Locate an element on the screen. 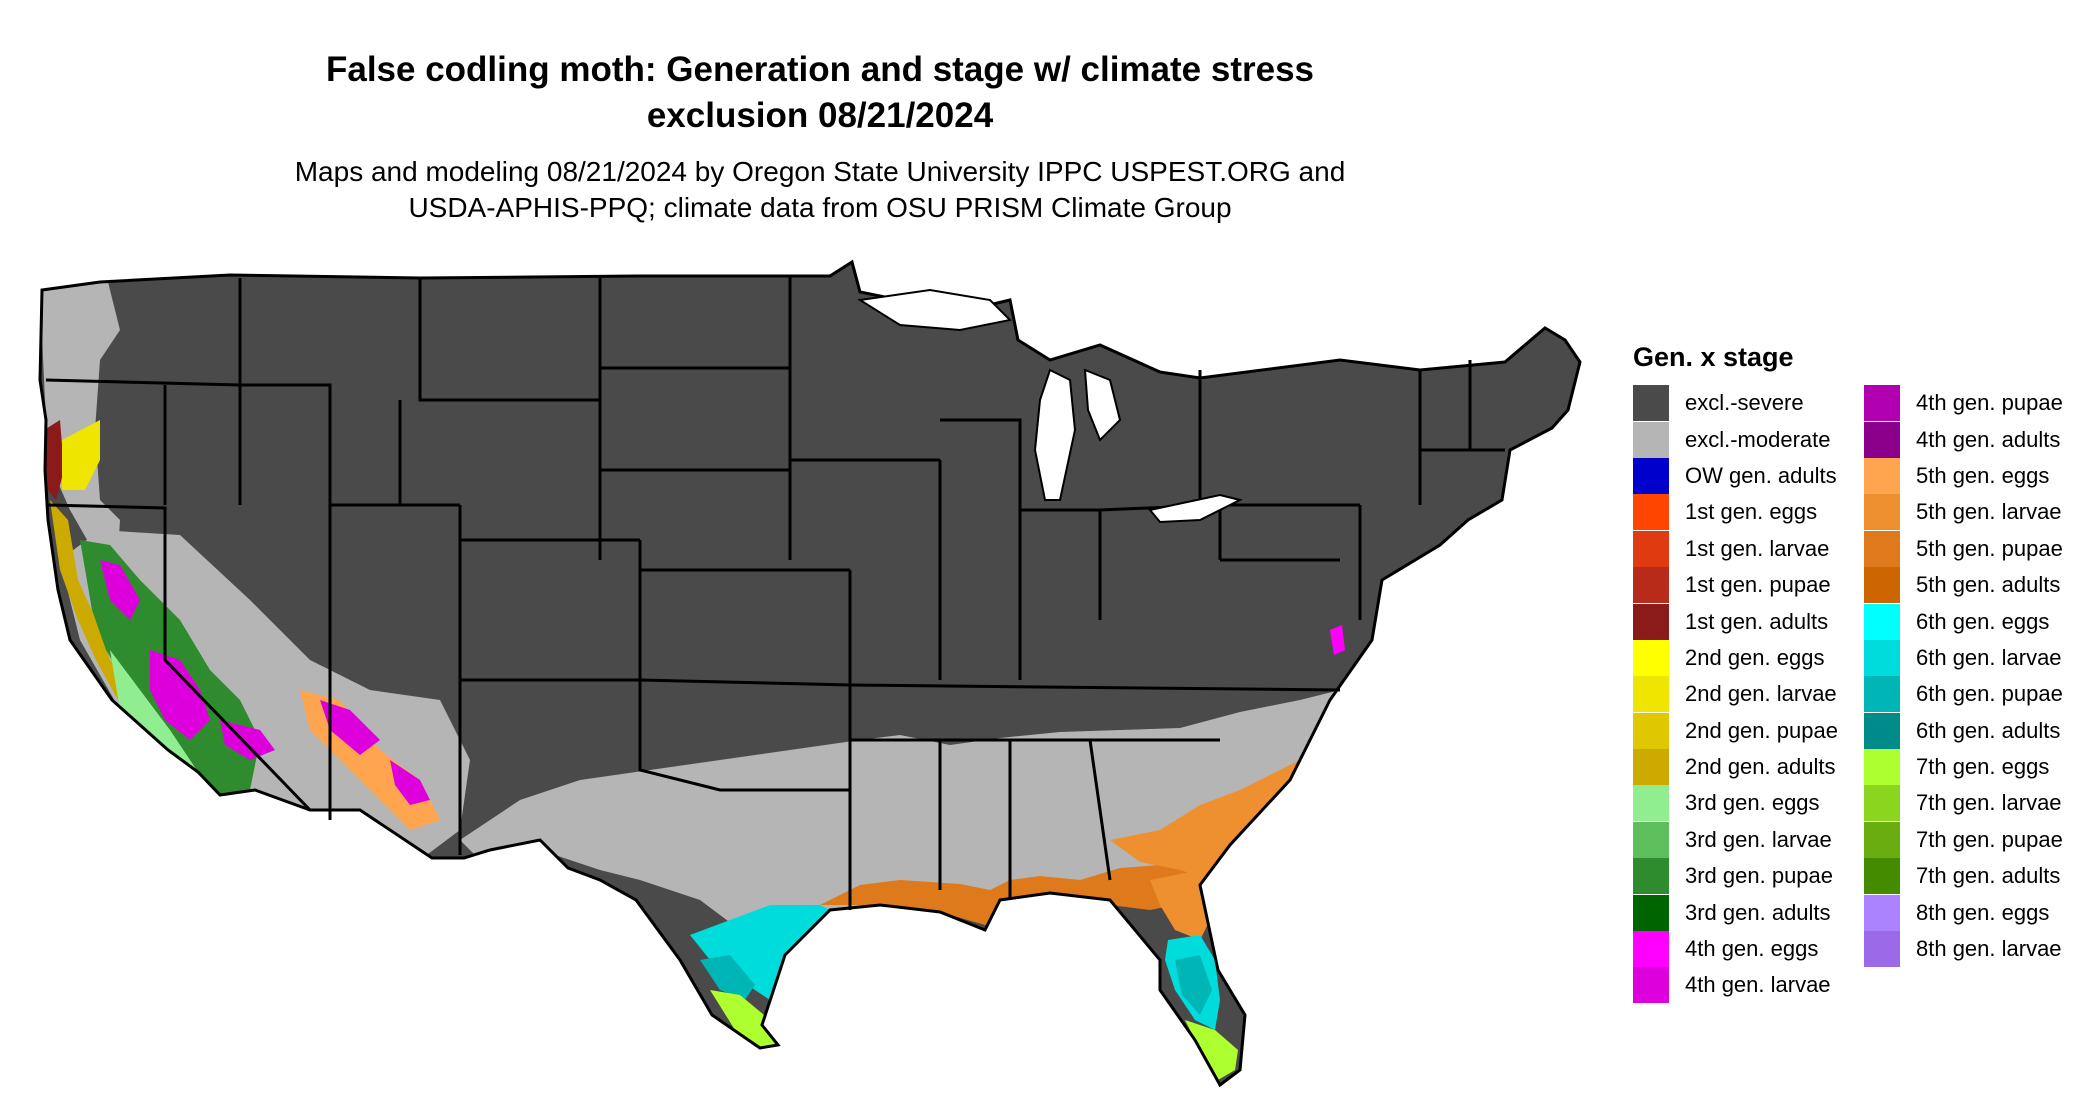 The height and width of the screenshot is (1116, 2100). legend-item: 6th gen. adults is located at coordinates (1963, 730).